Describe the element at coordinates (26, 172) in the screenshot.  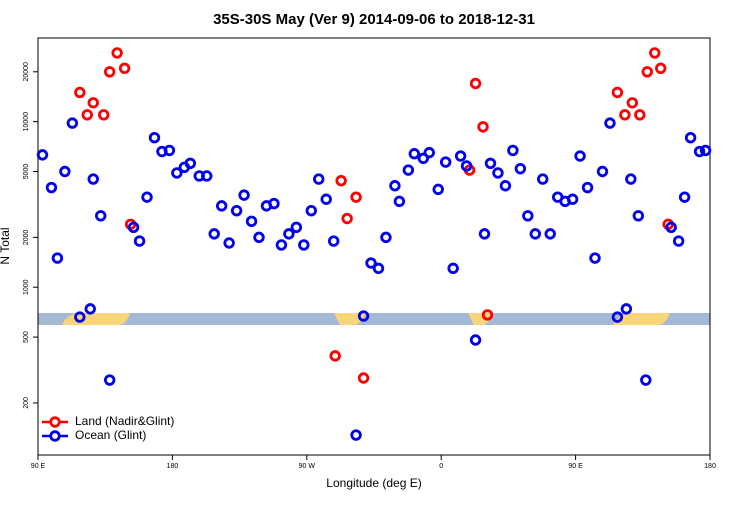
I see `y-tick-label: 5000` at that location.